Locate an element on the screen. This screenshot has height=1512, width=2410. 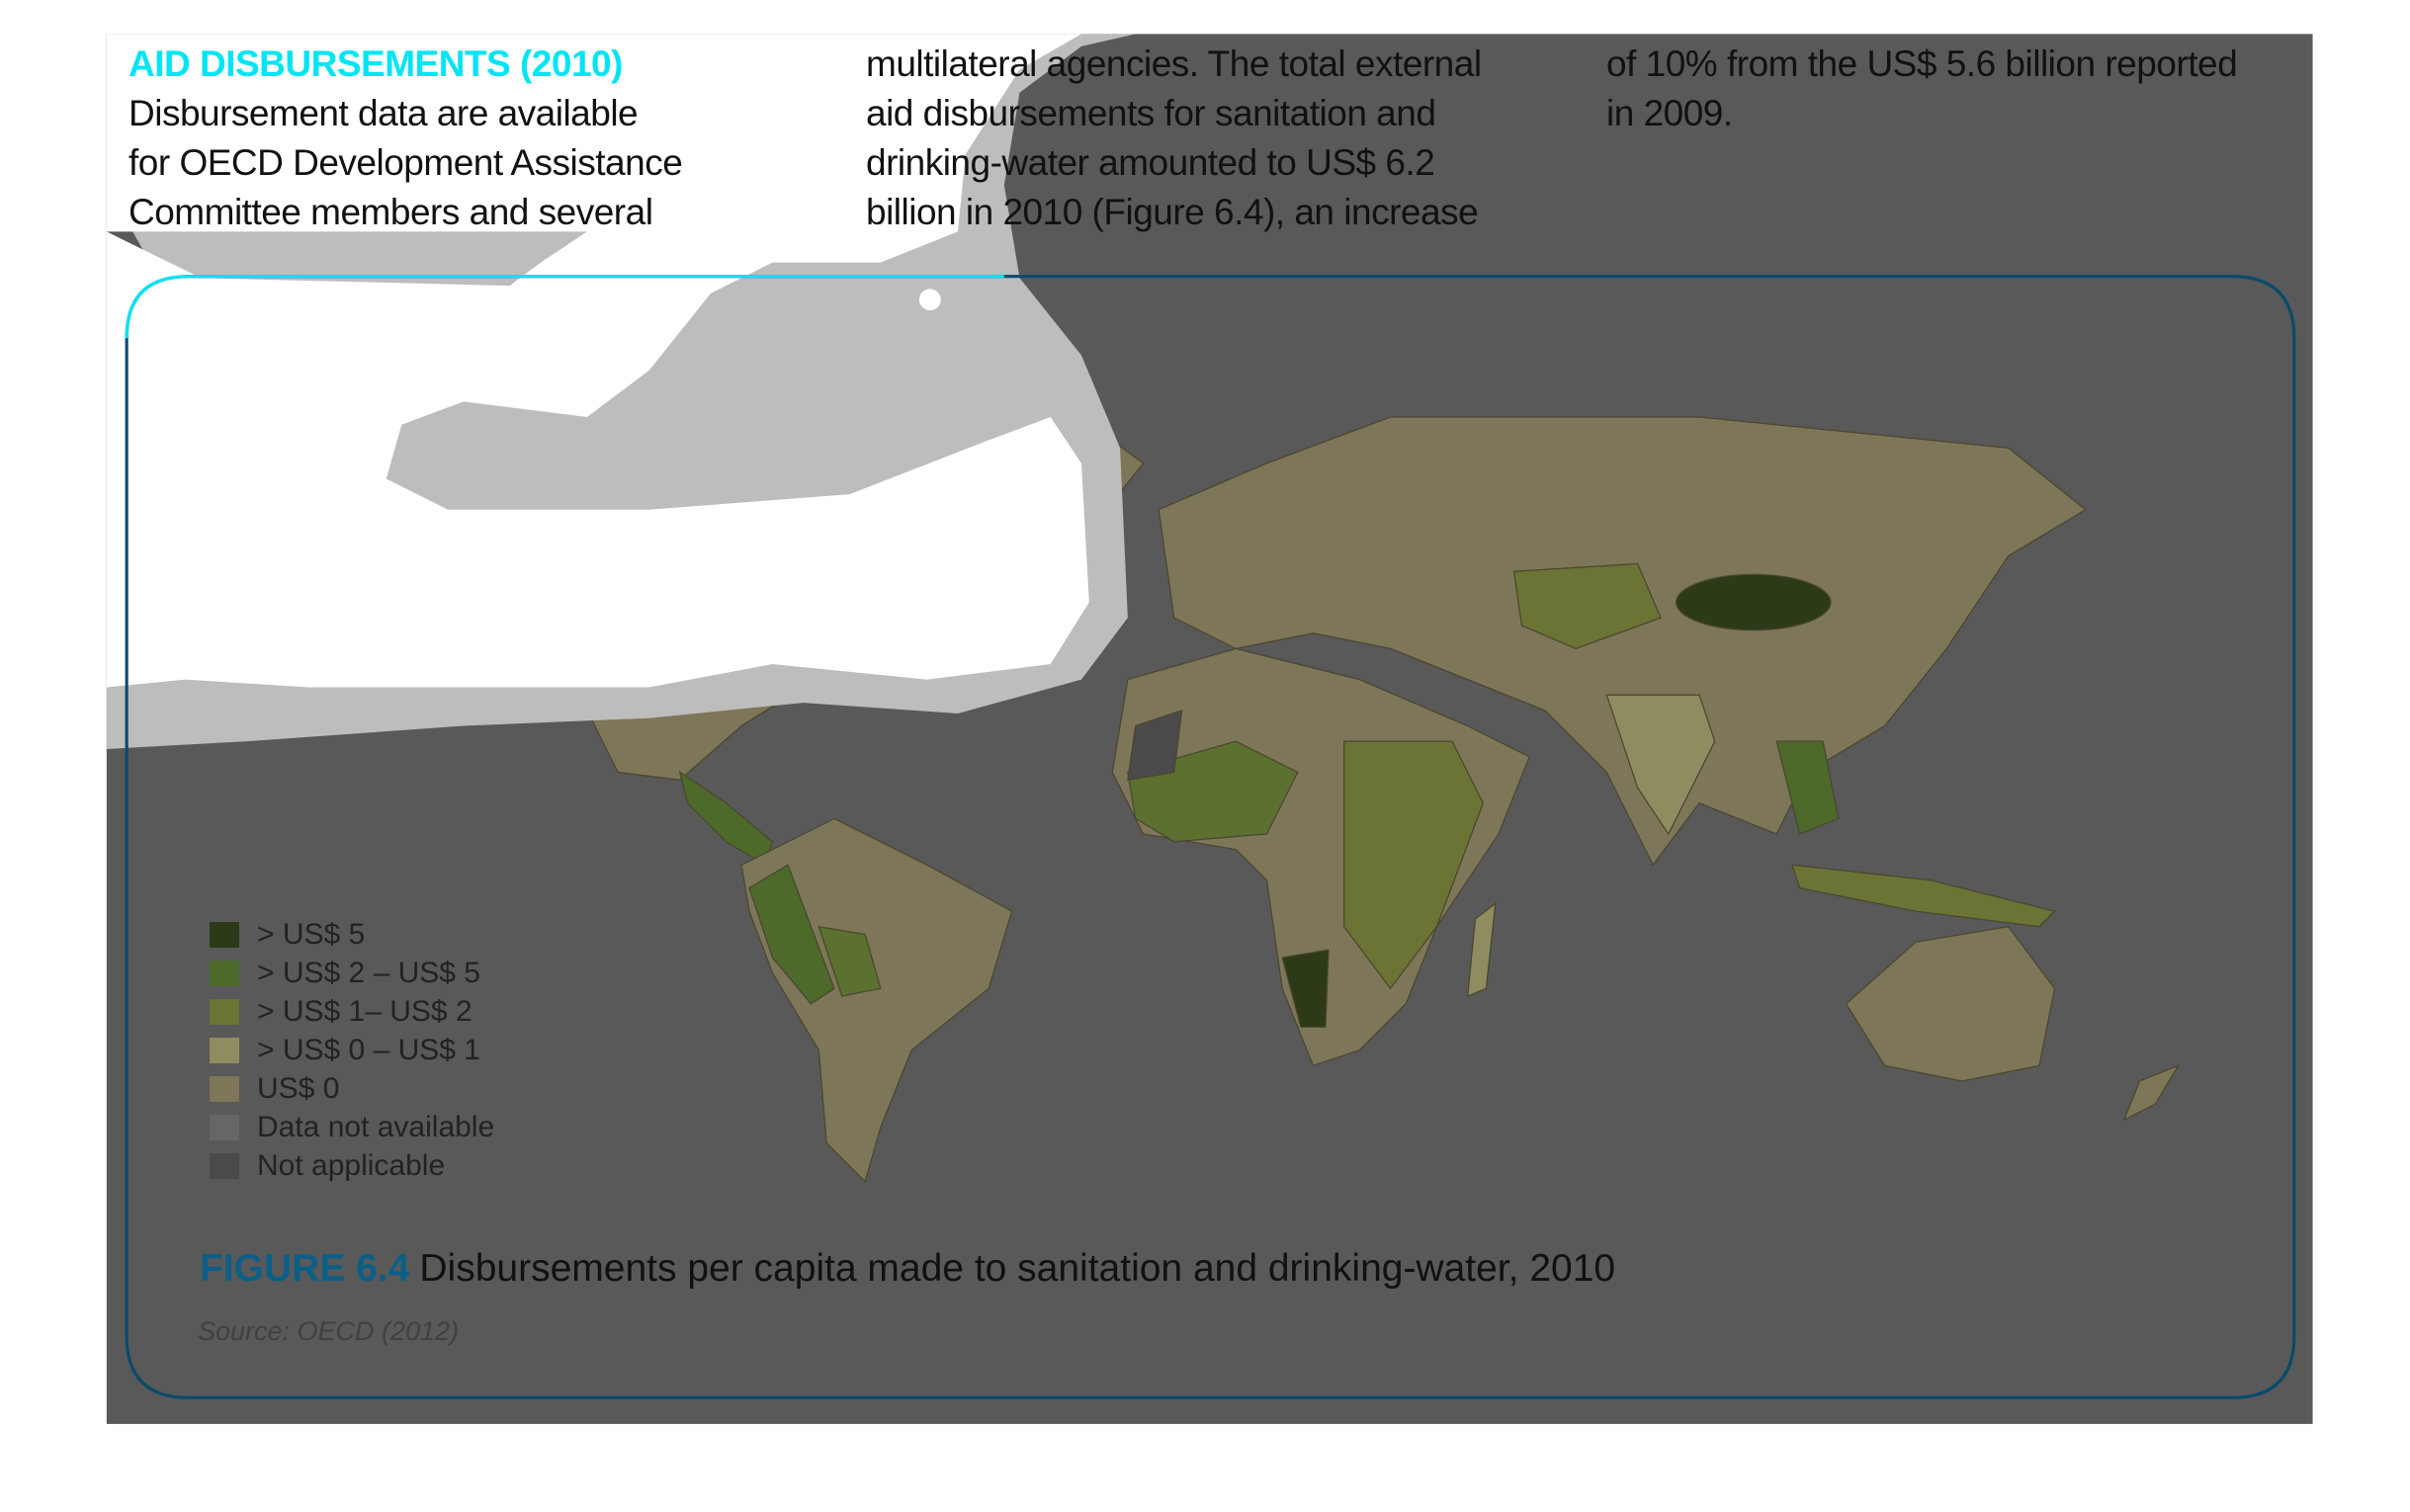
body-line: of 10% from the US$ 5.6 billion reported is located at coordinates (1922, 63).